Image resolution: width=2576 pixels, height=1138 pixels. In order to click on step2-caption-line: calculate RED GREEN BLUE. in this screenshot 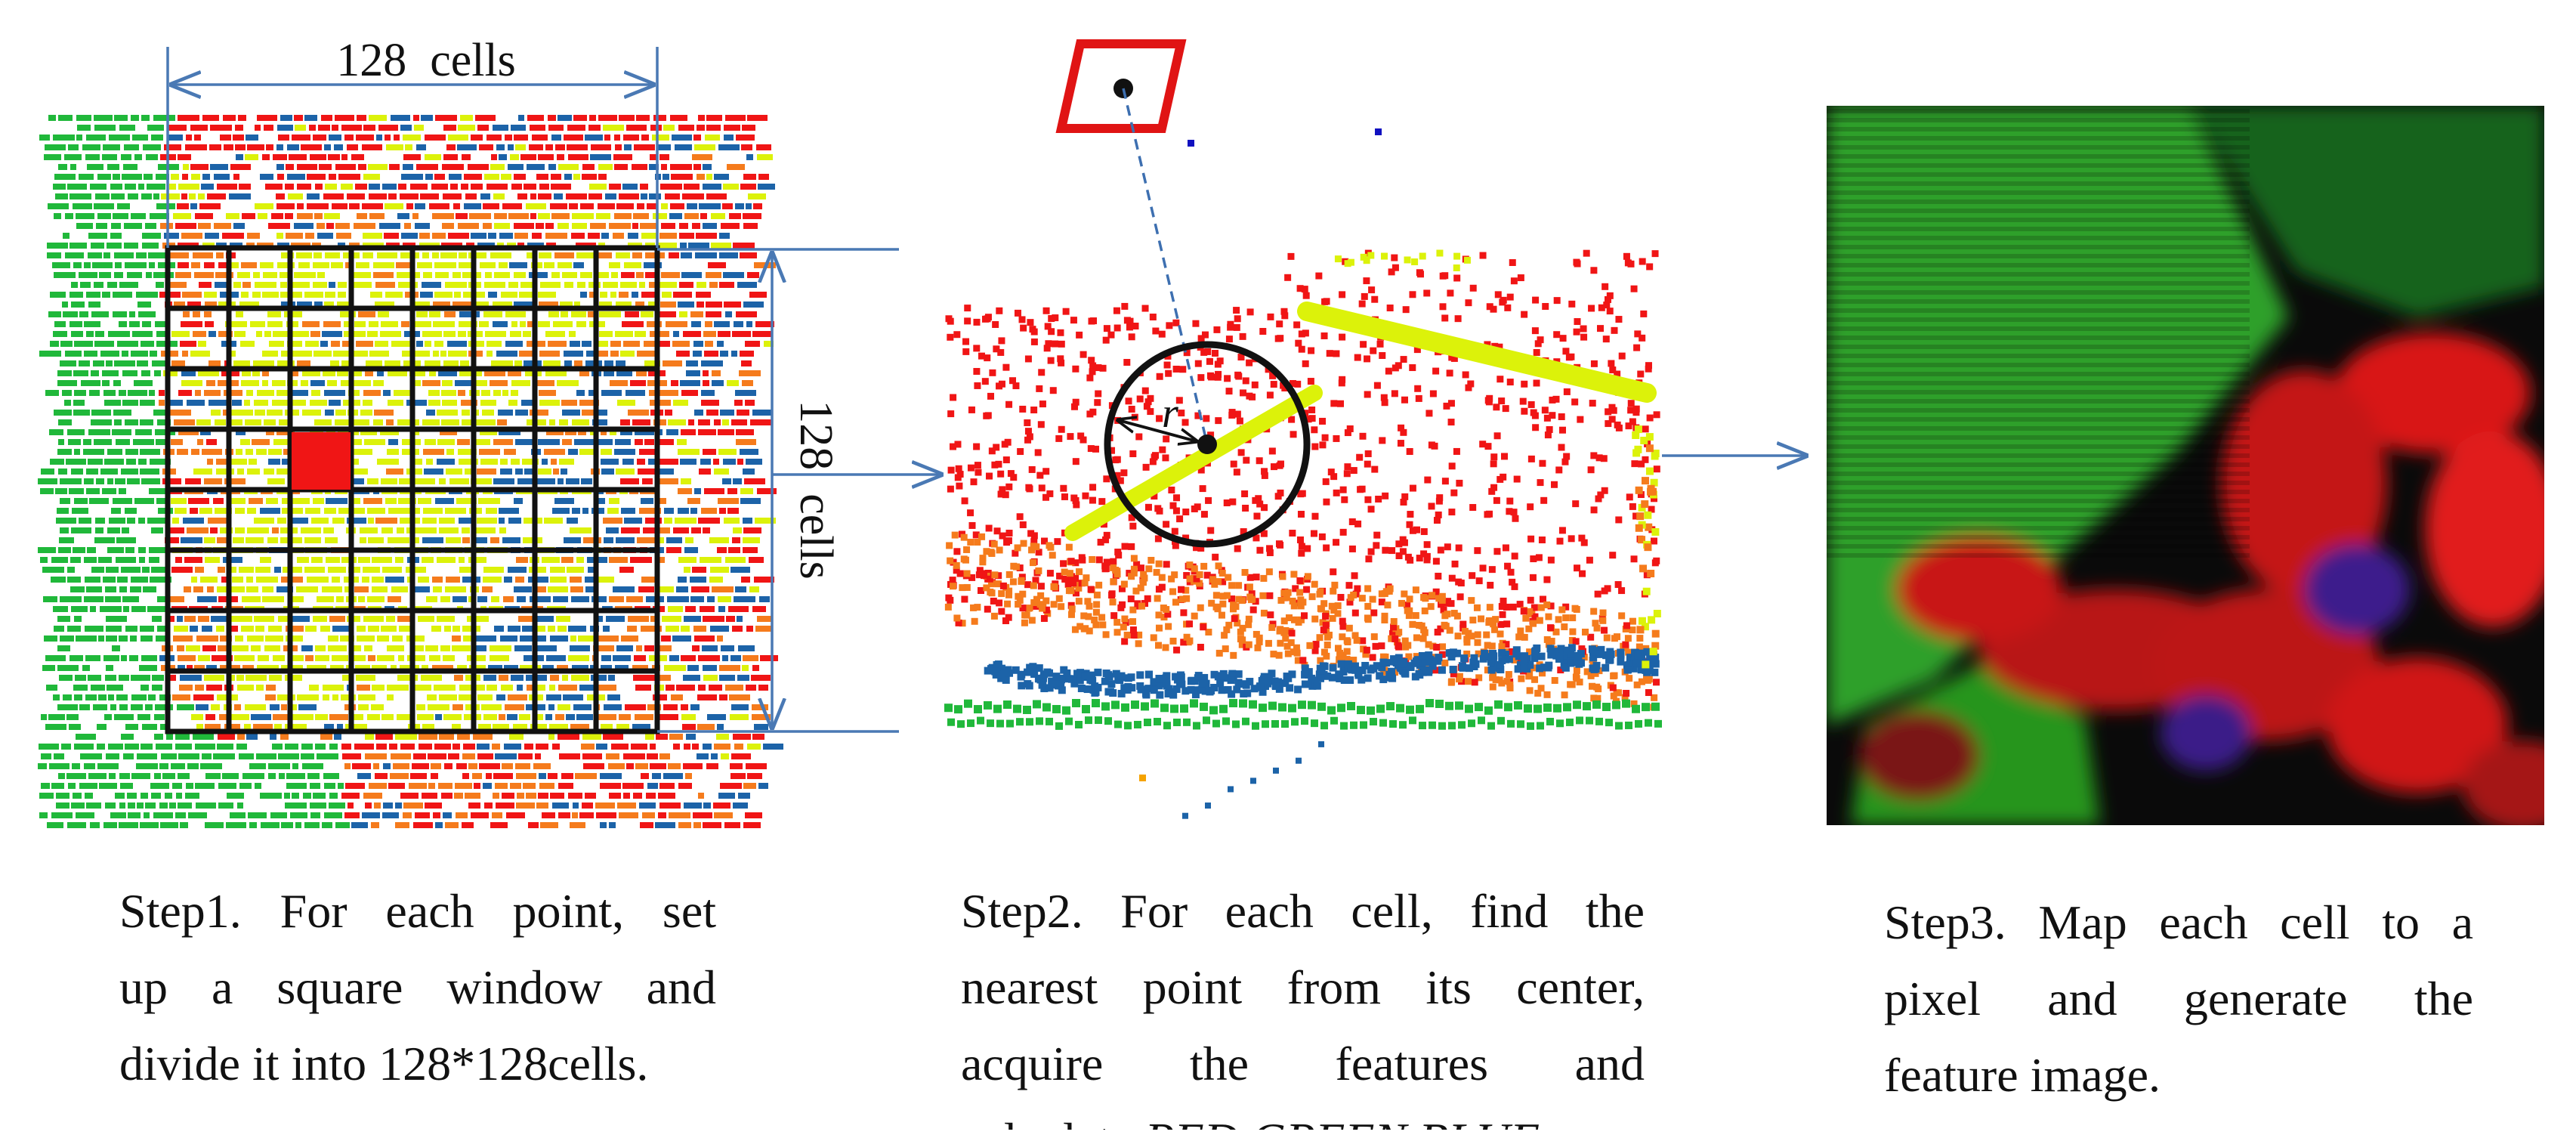, I will do `click(1303, 1116)`.